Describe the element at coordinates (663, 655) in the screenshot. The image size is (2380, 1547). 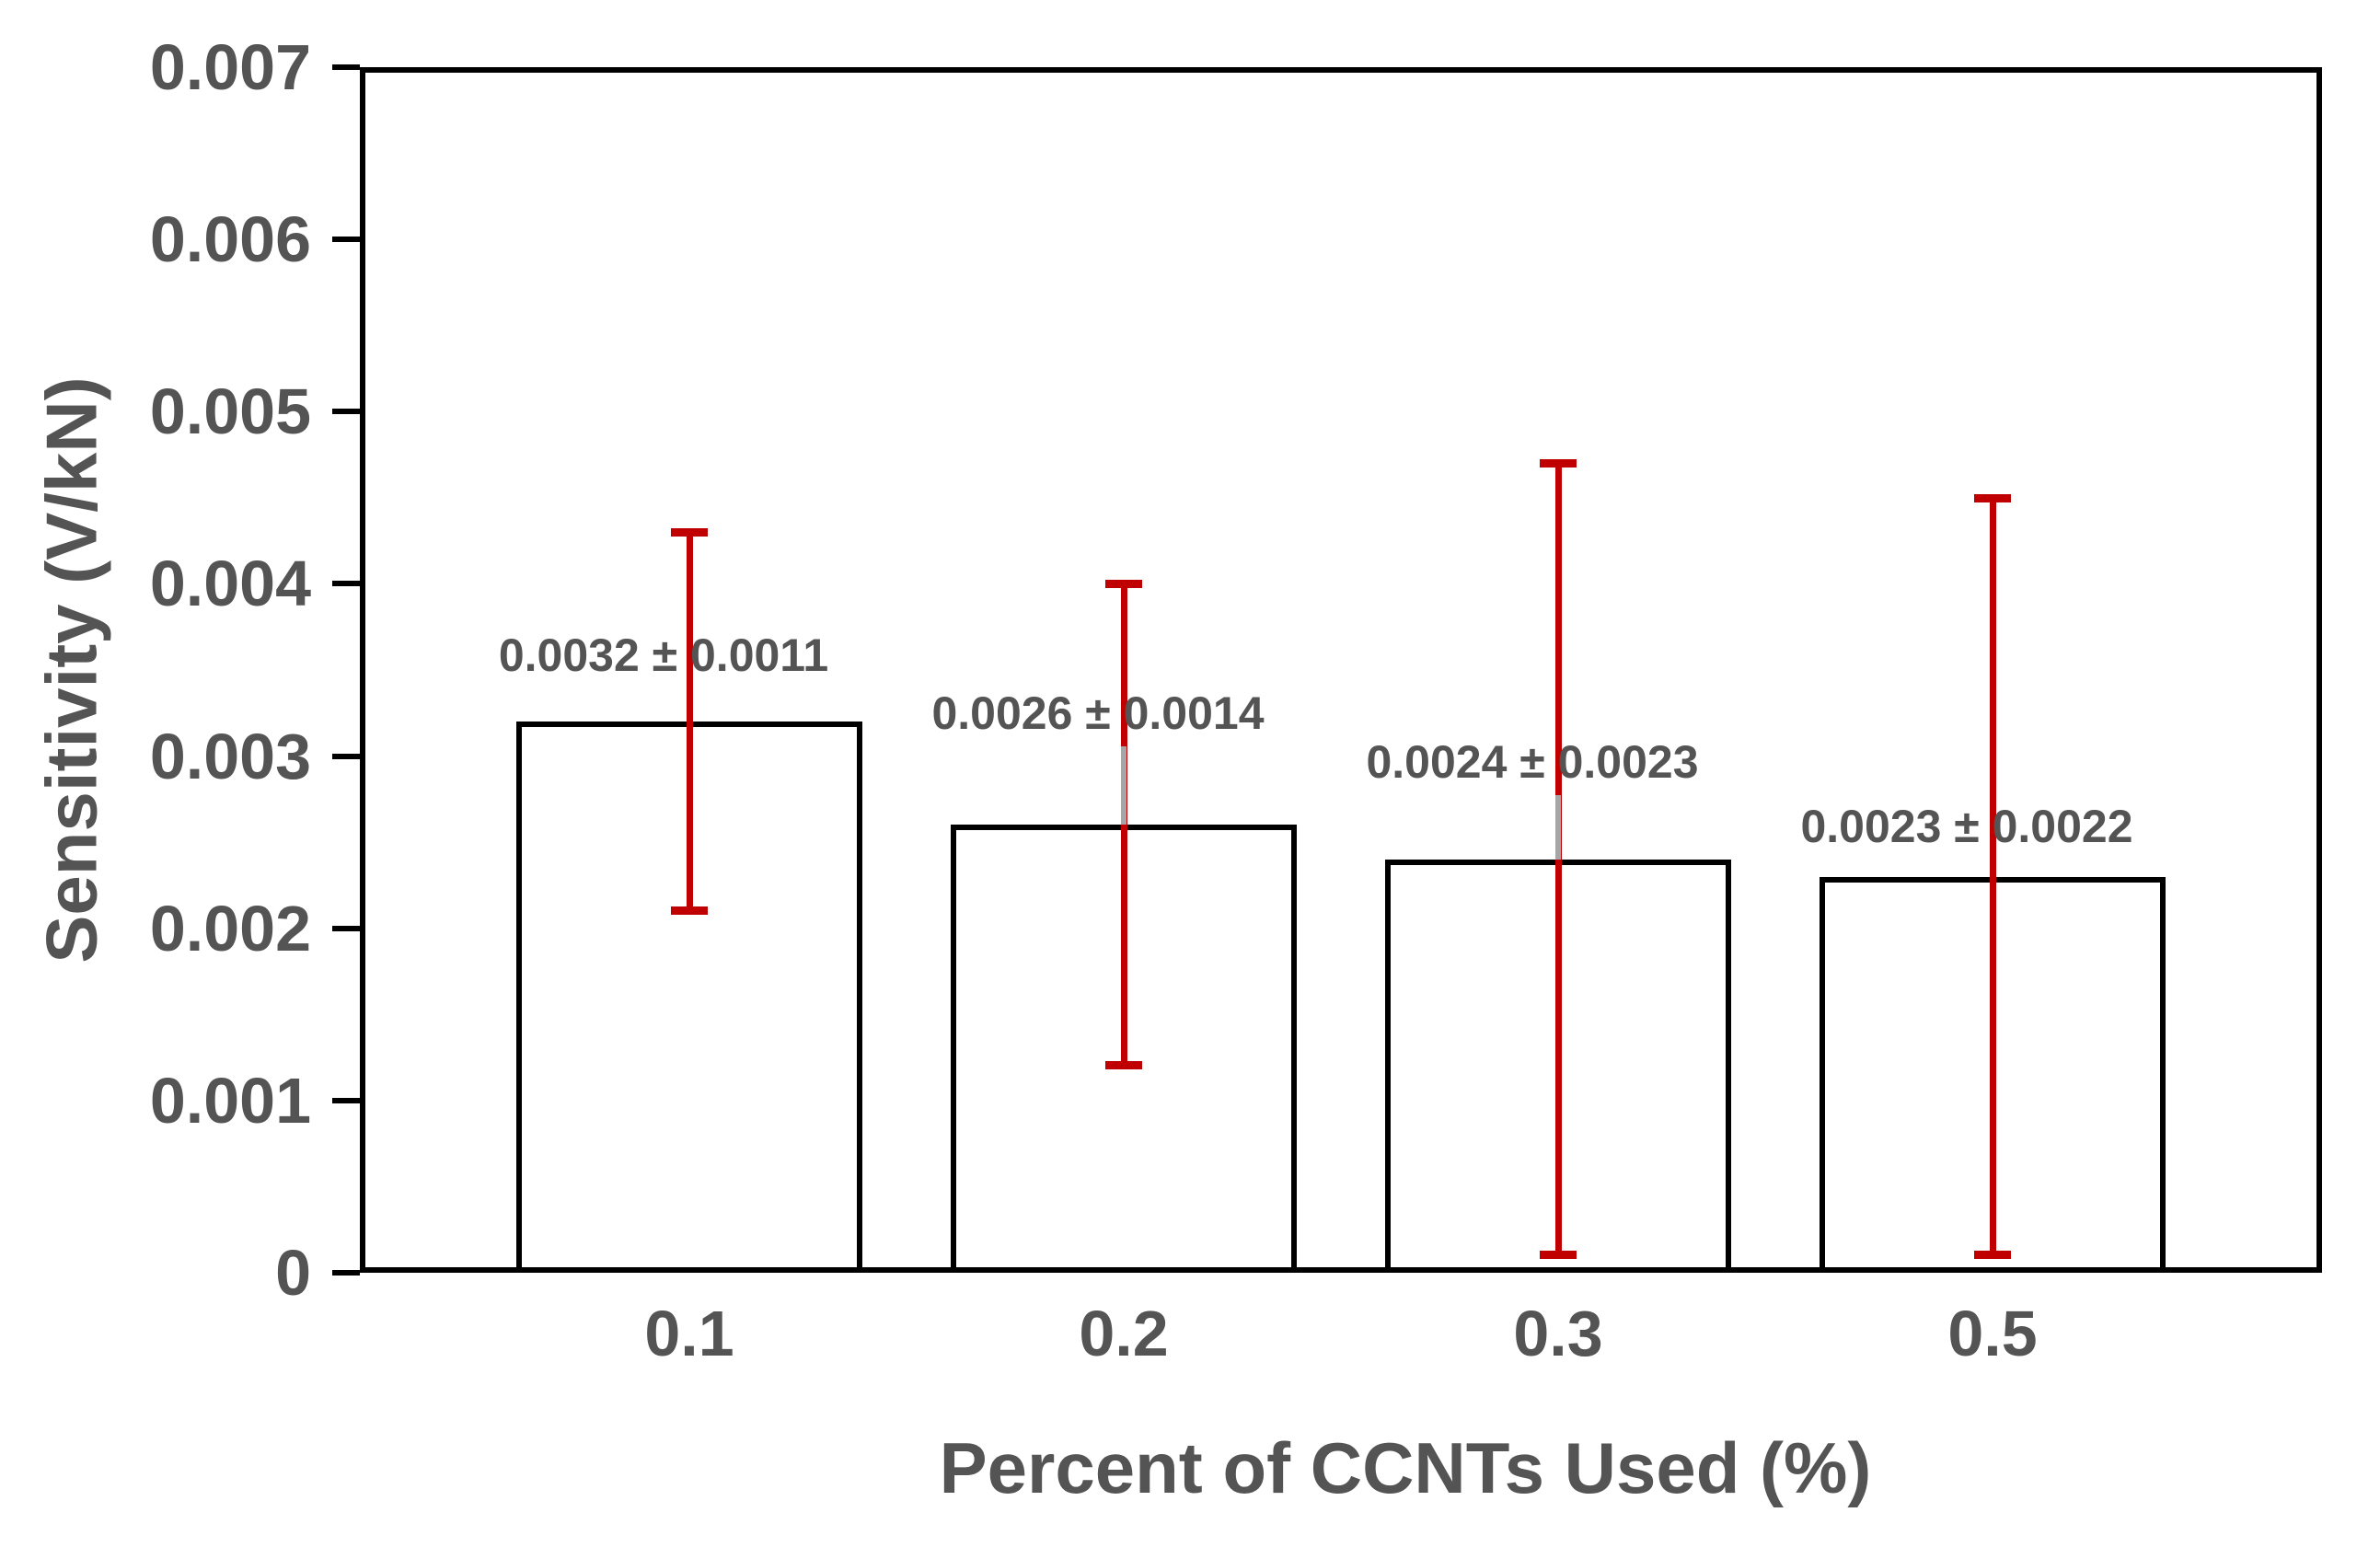
I see `data-label: 0.0032 ± 0.0011` at that location.